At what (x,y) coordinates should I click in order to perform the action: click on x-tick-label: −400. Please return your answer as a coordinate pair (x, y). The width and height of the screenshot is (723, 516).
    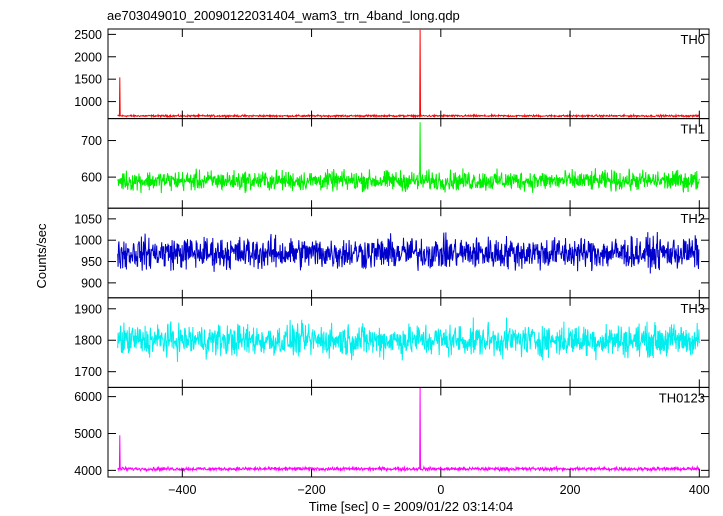
    Looking at the image, I should click on (182, 490).